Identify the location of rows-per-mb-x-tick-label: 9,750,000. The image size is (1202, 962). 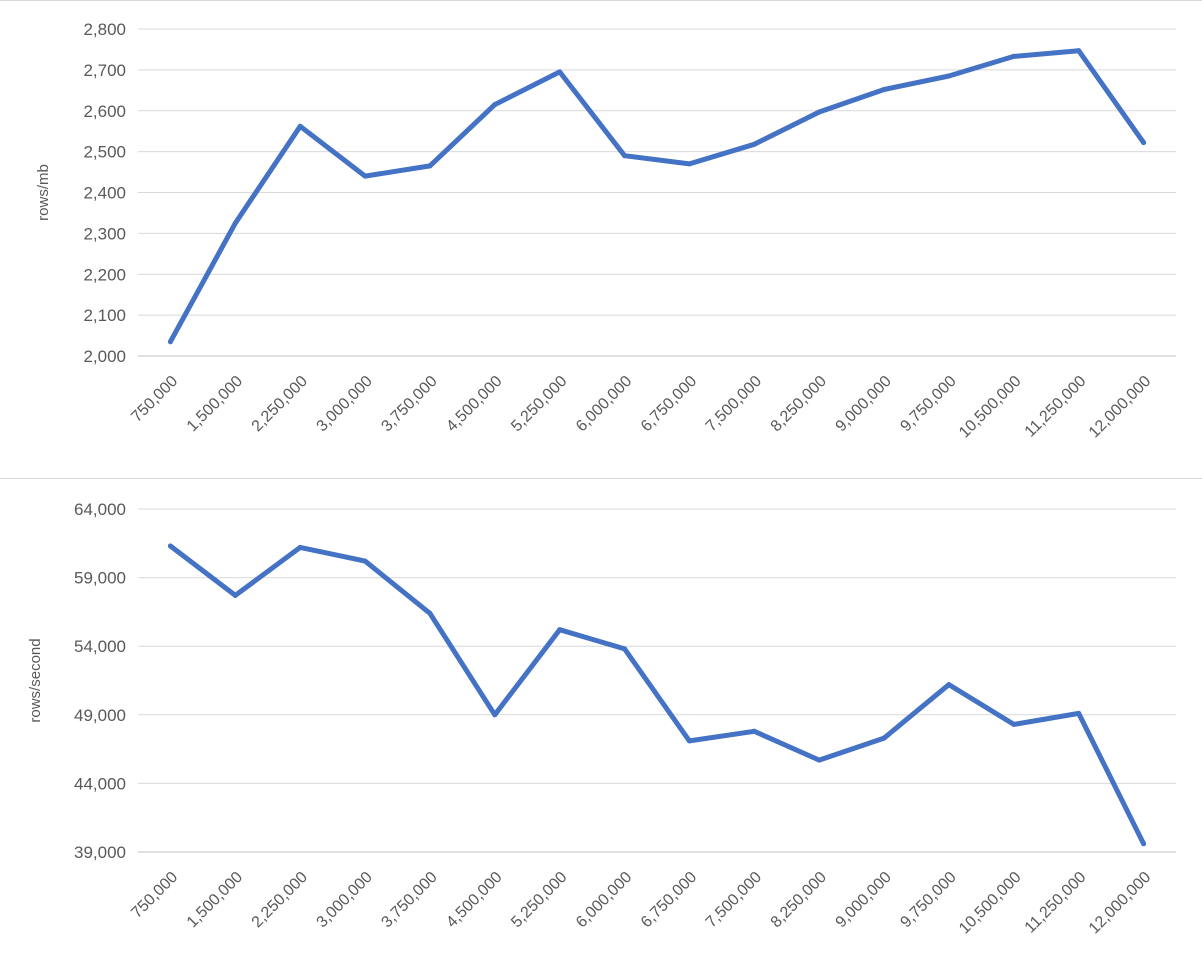
(928, 404).